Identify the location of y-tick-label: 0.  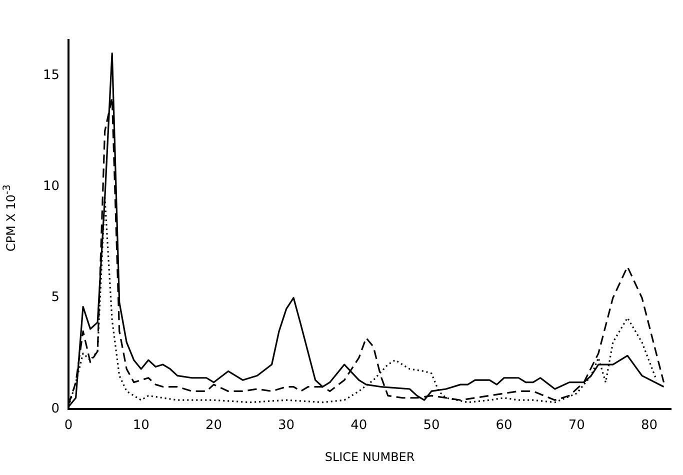
(55, 408).